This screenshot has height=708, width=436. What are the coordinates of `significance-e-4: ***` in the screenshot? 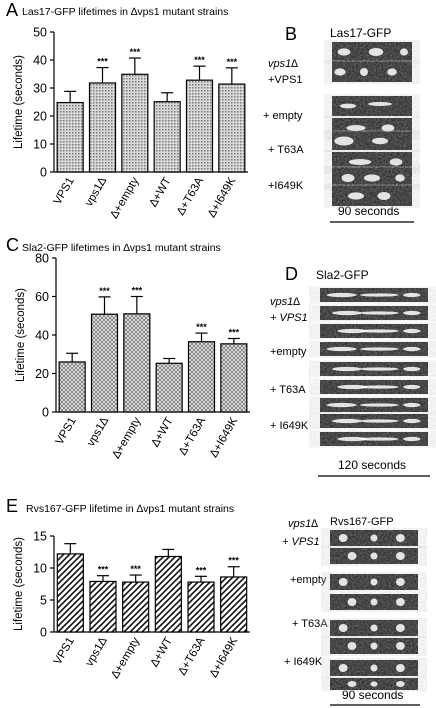 It's located at (201, 570).